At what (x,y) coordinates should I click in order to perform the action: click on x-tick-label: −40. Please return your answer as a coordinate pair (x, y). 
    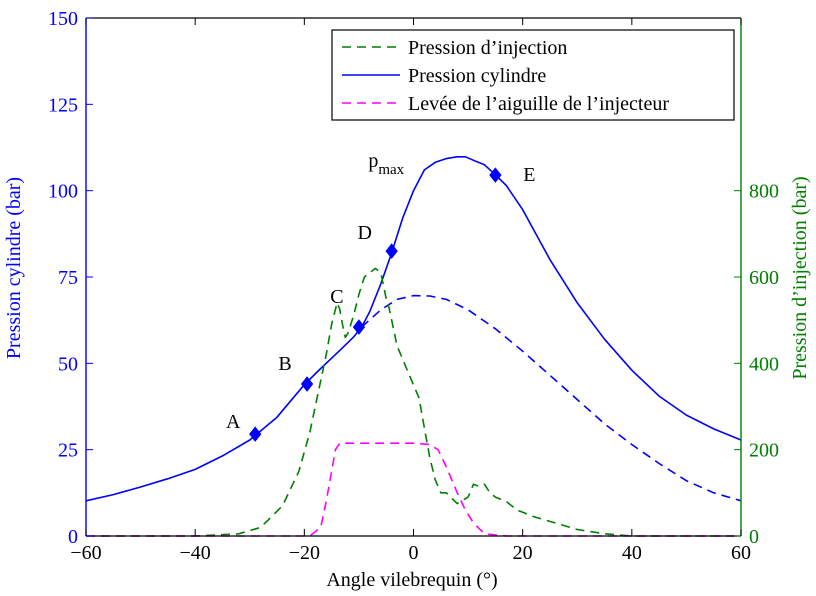
    Looking at the image, I should click on (195, 553).